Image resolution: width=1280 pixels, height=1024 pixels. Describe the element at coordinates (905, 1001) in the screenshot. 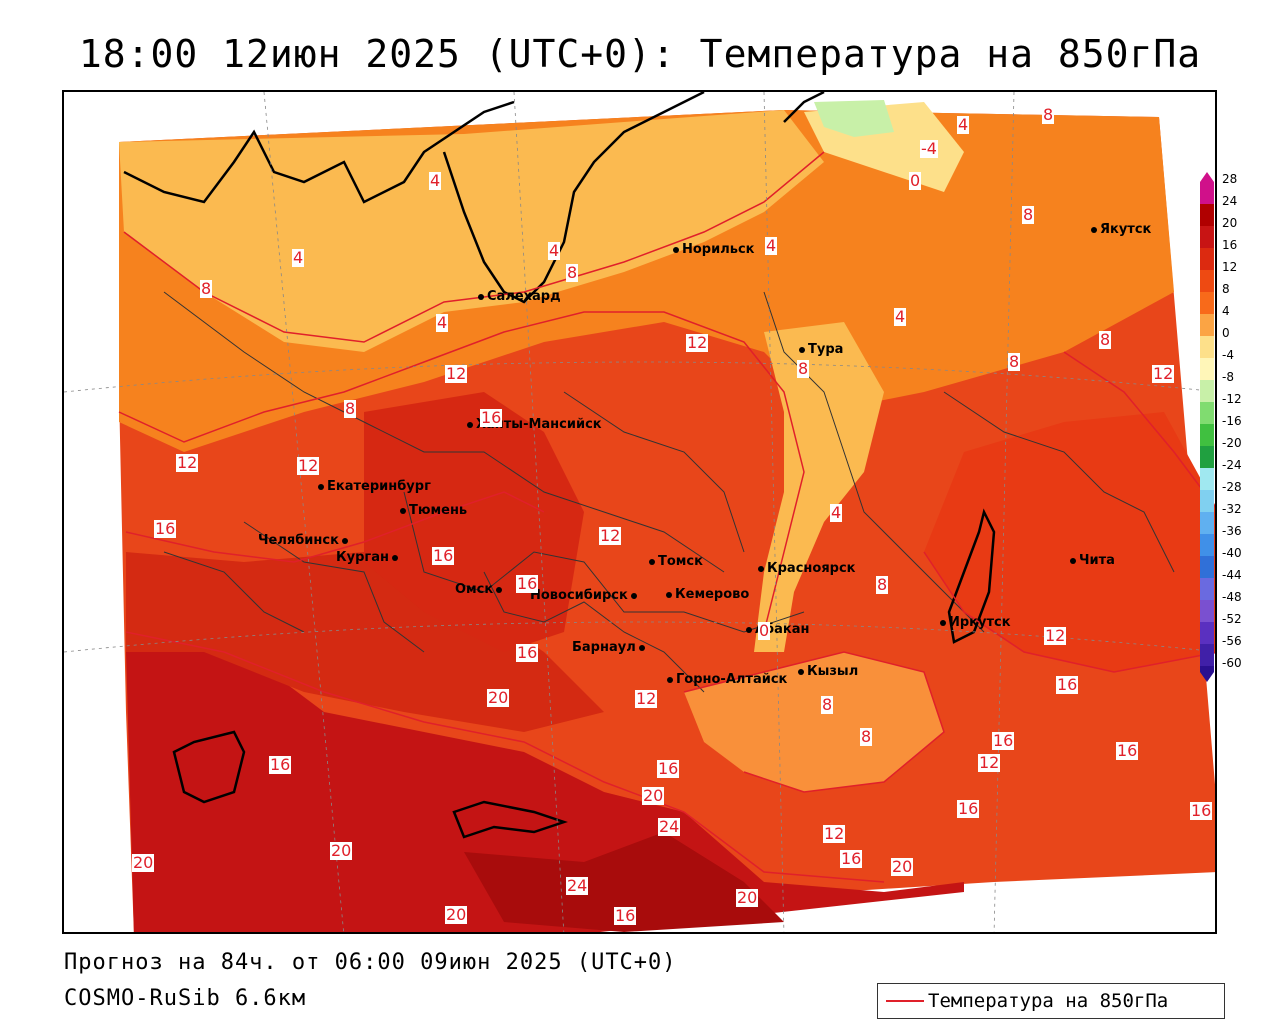

I see `legend-line-swatch` at that location.